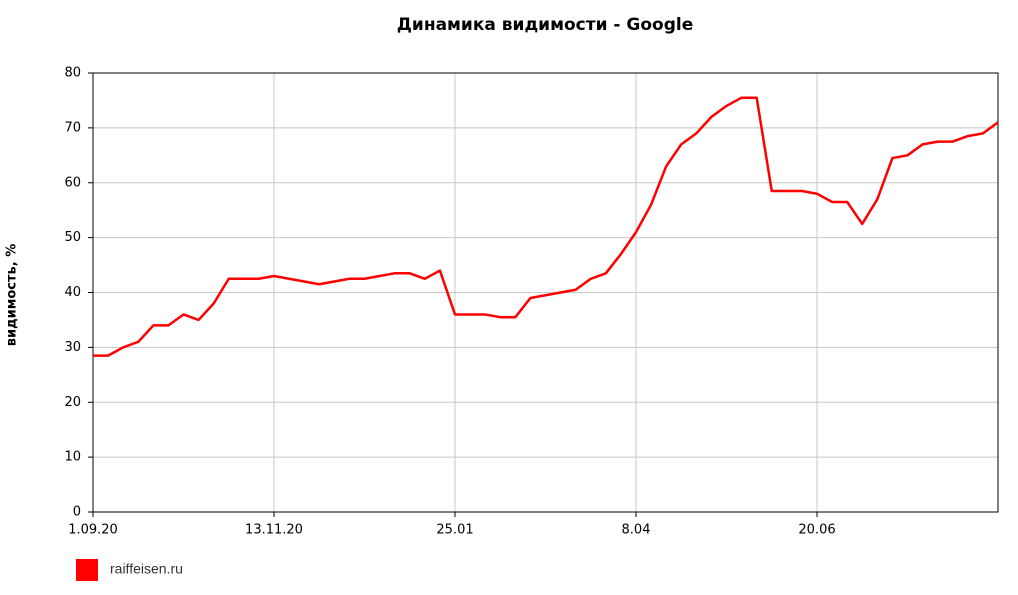  I want to click on y-axis-label: видимость, %, so click(12, 295).